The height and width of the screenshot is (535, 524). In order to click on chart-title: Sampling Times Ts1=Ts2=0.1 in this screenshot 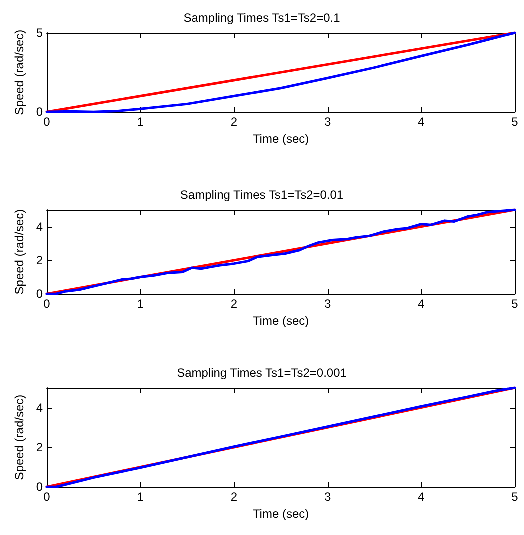, I will do `click(262, 18)`.